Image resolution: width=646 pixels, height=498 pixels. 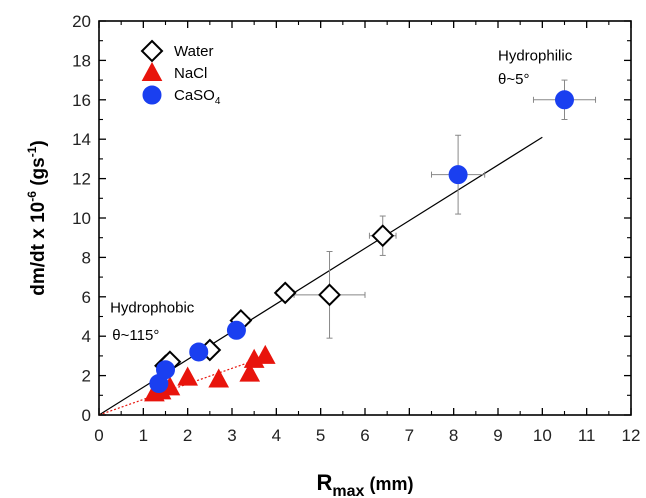 What do you see at coordinates (320, 435) in the screenshot?
I see `x-tick-label: 5` at bounding box center [320, 435].